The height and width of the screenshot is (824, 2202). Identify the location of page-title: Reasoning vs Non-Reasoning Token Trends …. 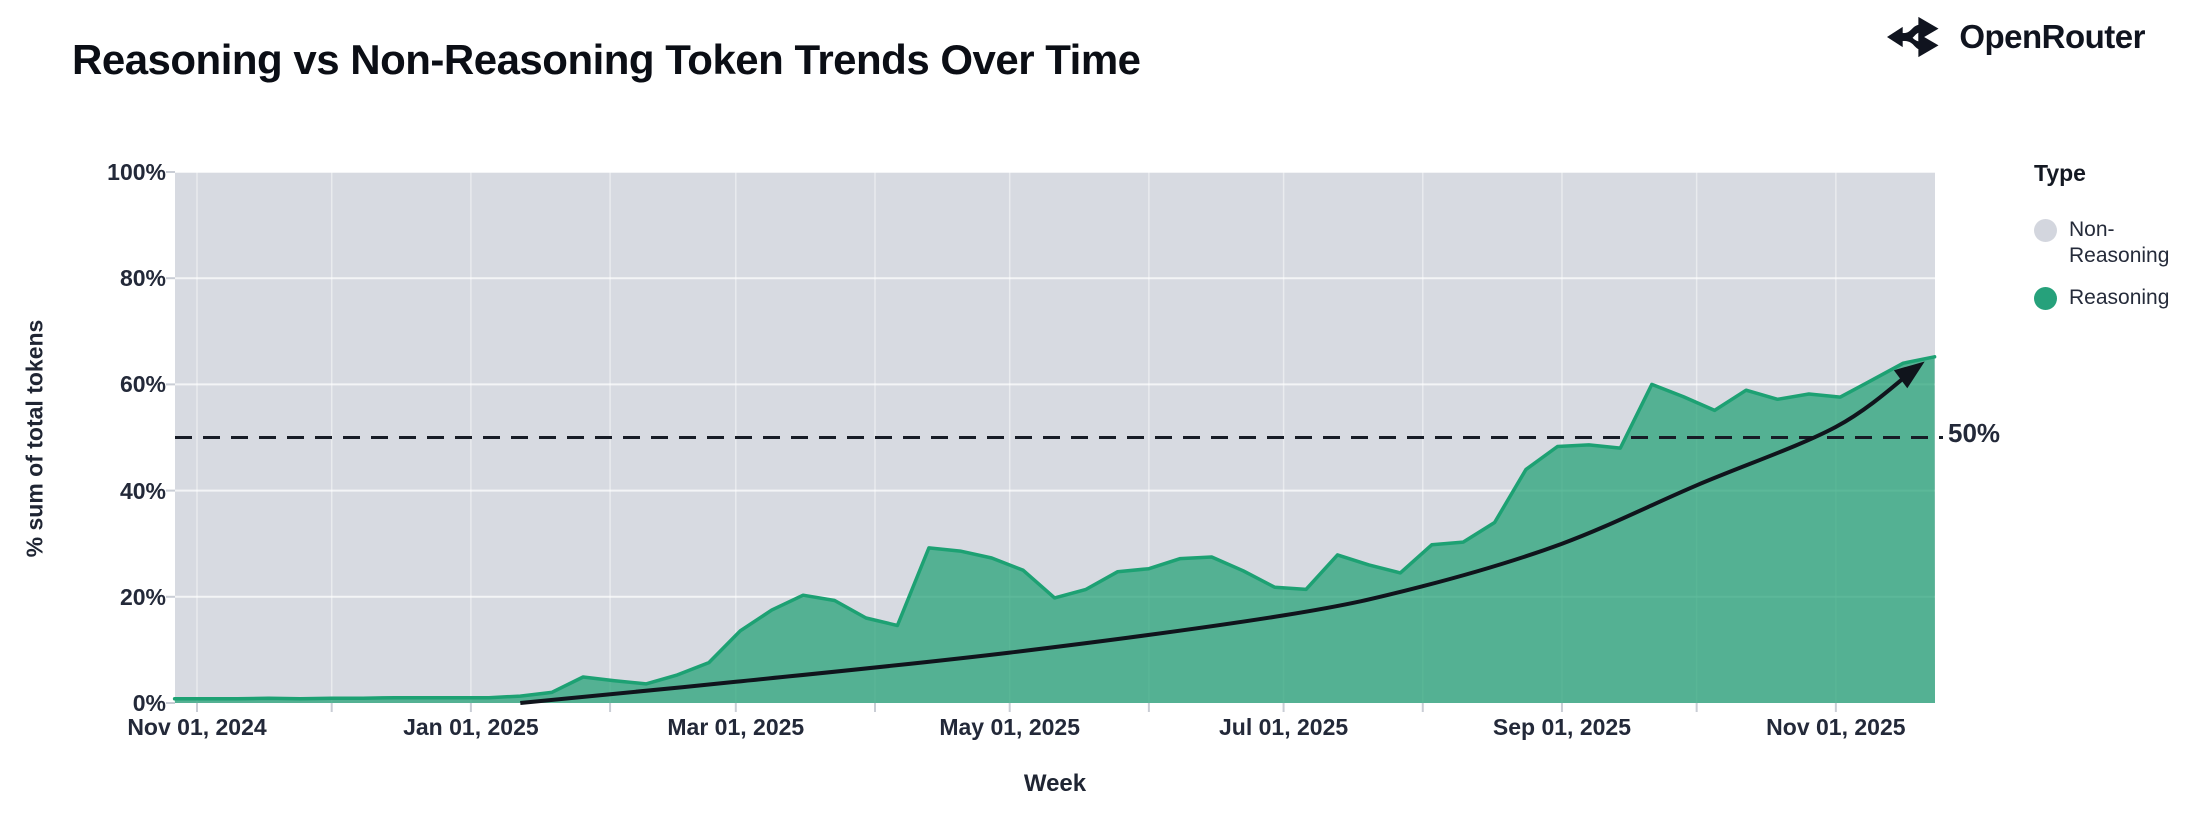
(606, 60).